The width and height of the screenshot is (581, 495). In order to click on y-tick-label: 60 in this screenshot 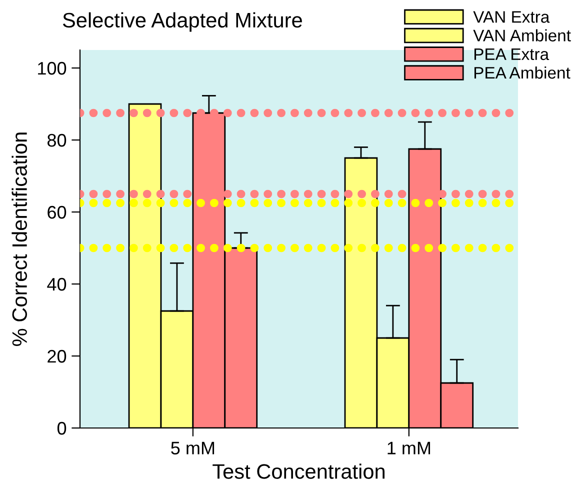, I will do `click(57, 212)`.